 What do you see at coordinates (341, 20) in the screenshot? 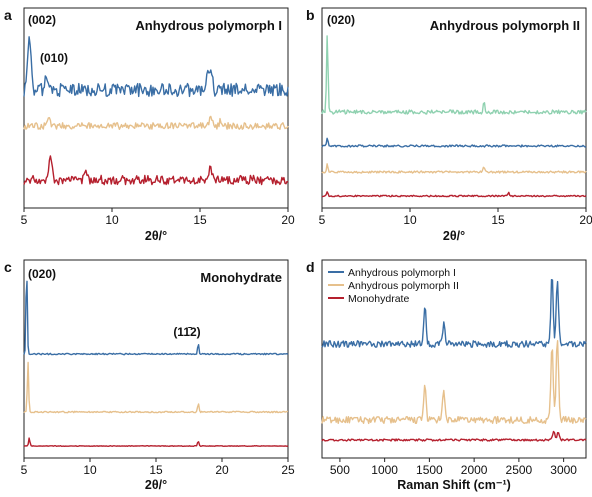
I see `peak-label-020-b: (020)` at bounding box center [341, 20].